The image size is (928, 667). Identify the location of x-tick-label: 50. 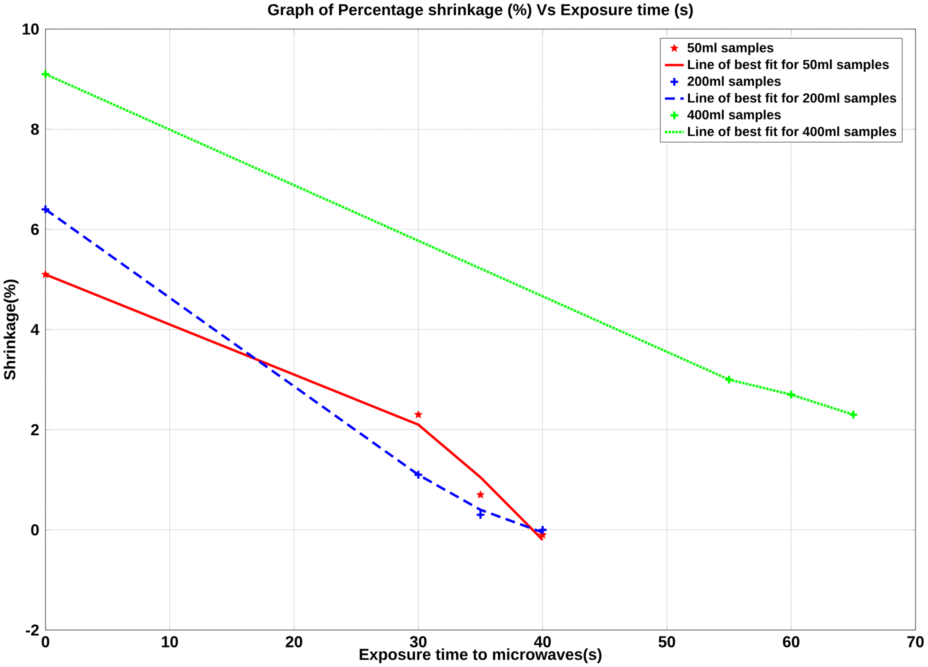
(667, 642).